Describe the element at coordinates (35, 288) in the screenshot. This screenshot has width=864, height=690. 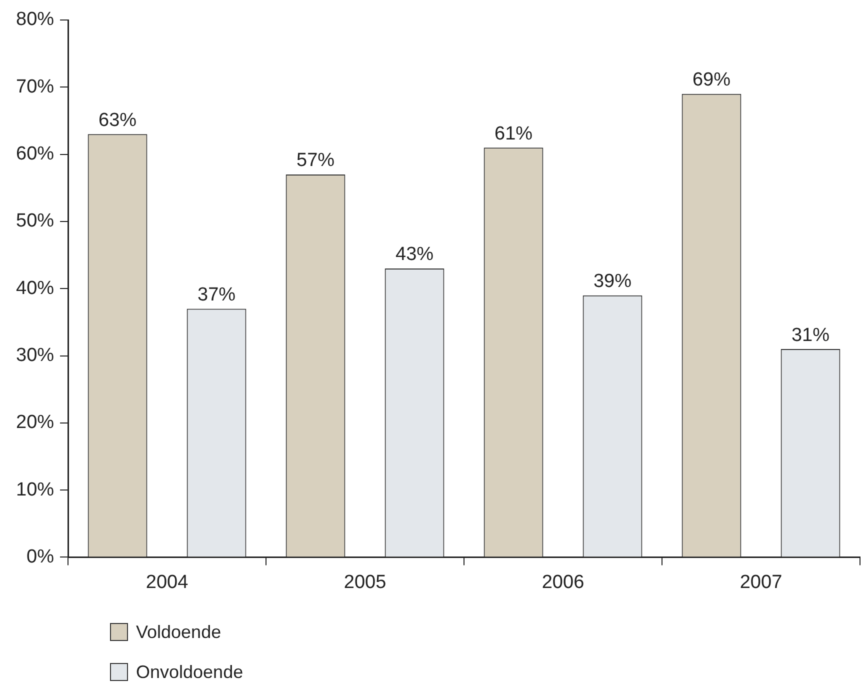
I see `y-tick-label: 40%` at that location.